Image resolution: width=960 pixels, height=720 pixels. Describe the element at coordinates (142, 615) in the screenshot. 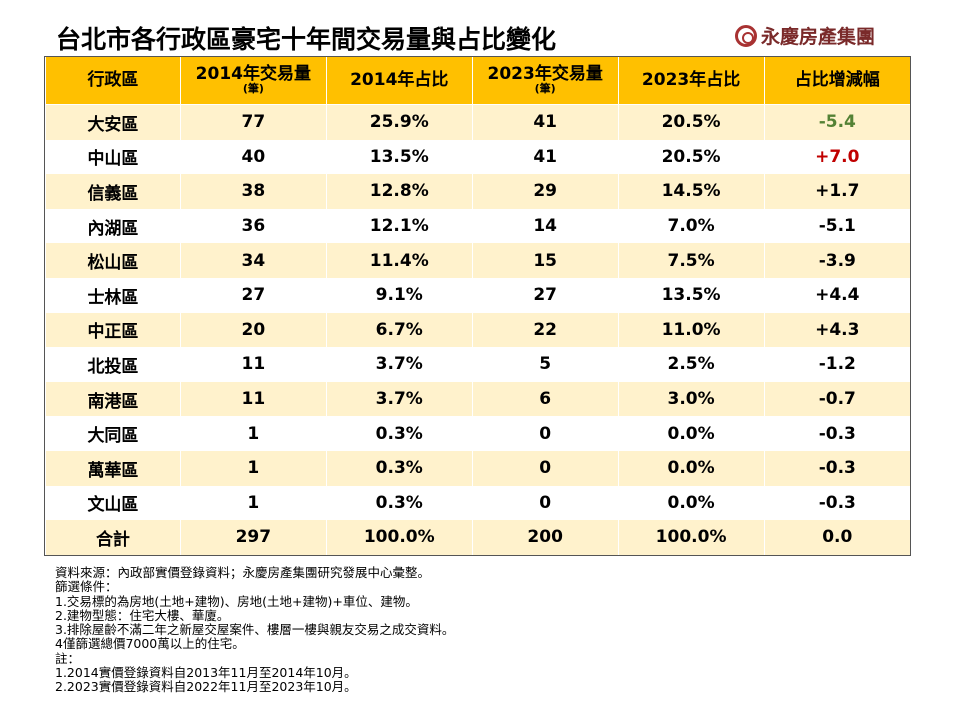

I see `note-line: 2.建物型態：住宅大樓、華廈。` at that location.